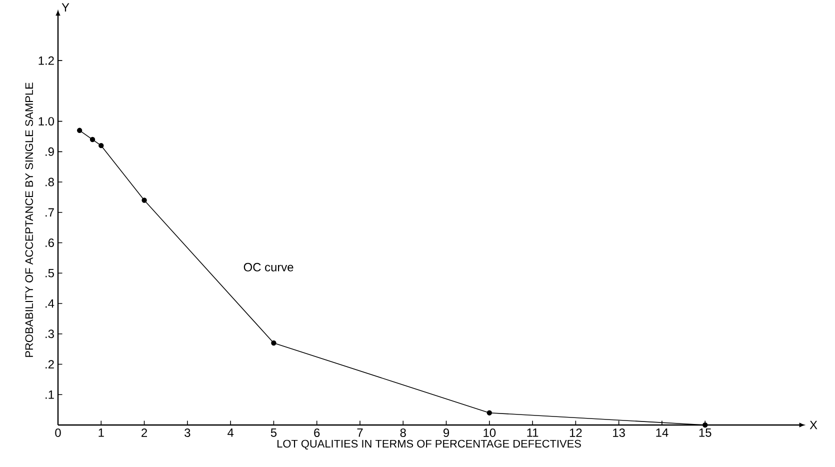  Describe the element at coordinates (429, 445) in the screenshot. I see `x-axis-title: LOT QUALITIES IN TERMS OF PERCENTAGE DEFECTIVES` at that location.